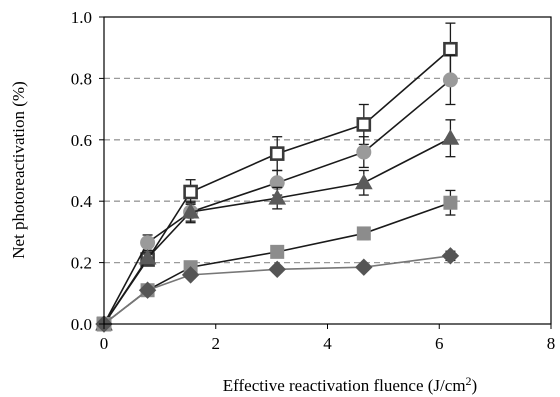 The height and width of the screenshot is (397, 560). Describe the element at coordinates (82, 201) in the screenshot. I see `y-tick-label-2: 0.4` at that location.